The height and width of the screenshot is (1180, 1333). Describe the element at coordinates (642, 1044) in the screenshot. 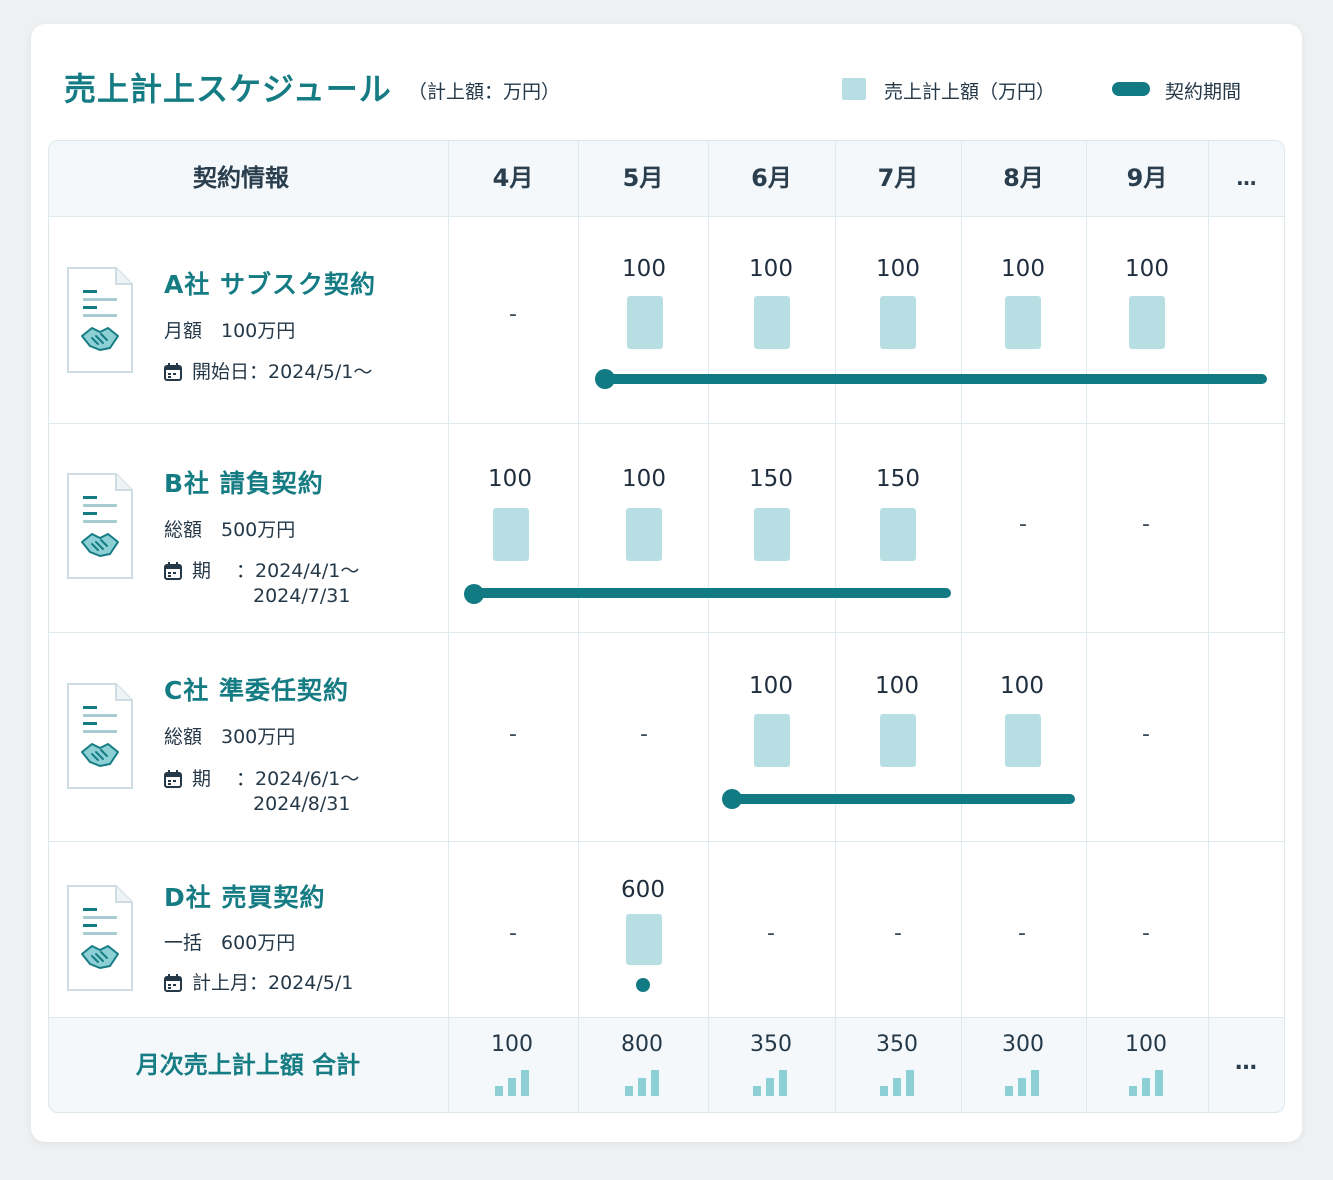

I see `total-may-value: 800` at that location.